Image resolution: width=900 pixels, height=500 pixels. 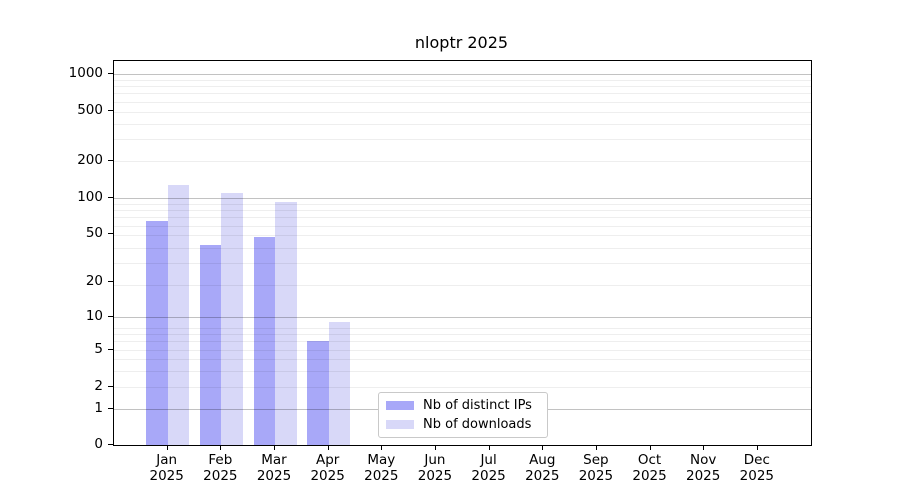 What do you see at coordinates (166, 468) in the screenshot?
I see `x-tick-label: Jan 2025` at bounding box center [166, 468].